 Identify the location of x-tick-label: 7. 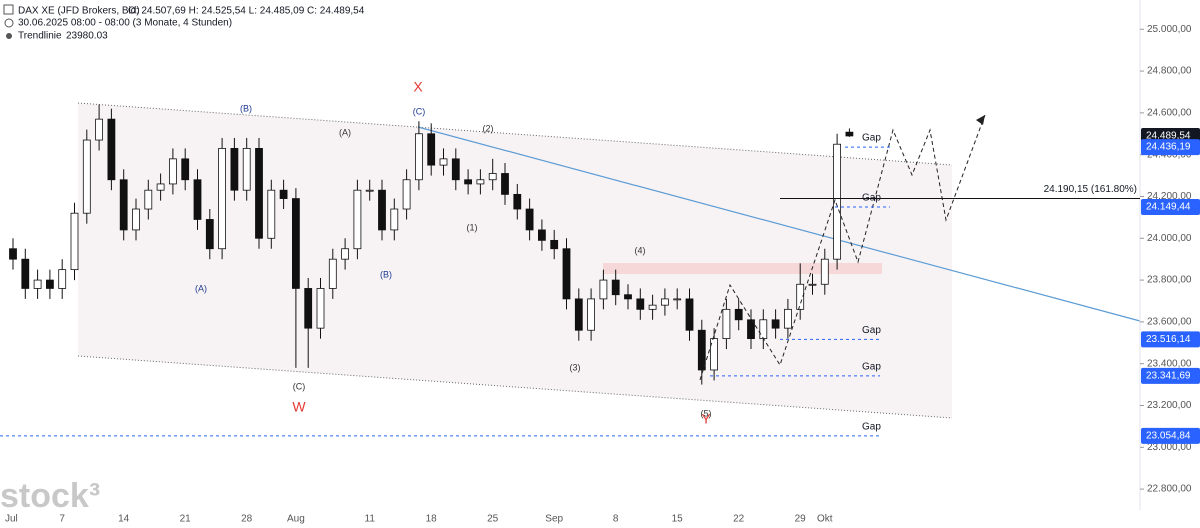
(62, 519).